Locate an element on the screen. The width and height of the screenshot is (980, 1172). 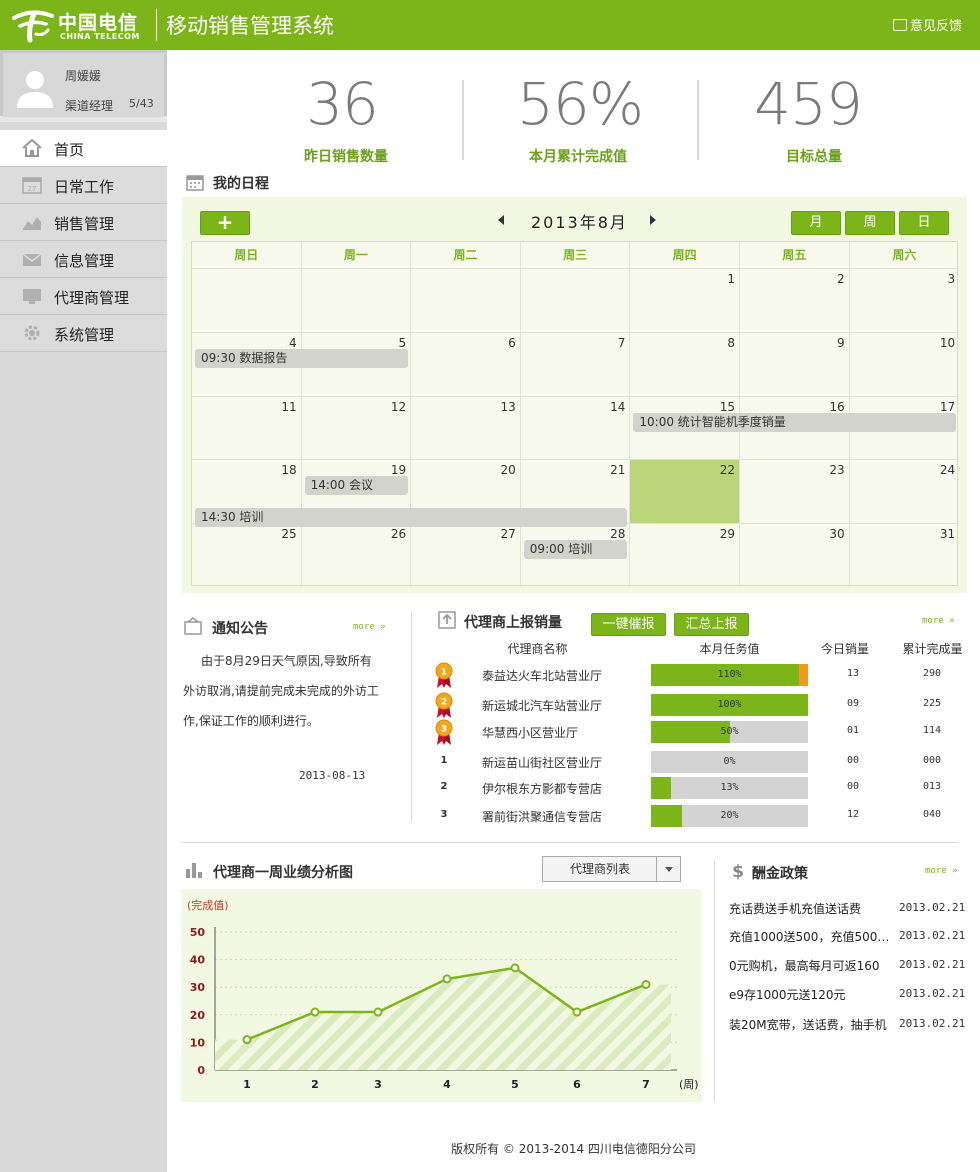
policy-item-link: 充话费送手机充值送话费 is located at coordinates (795, 909).